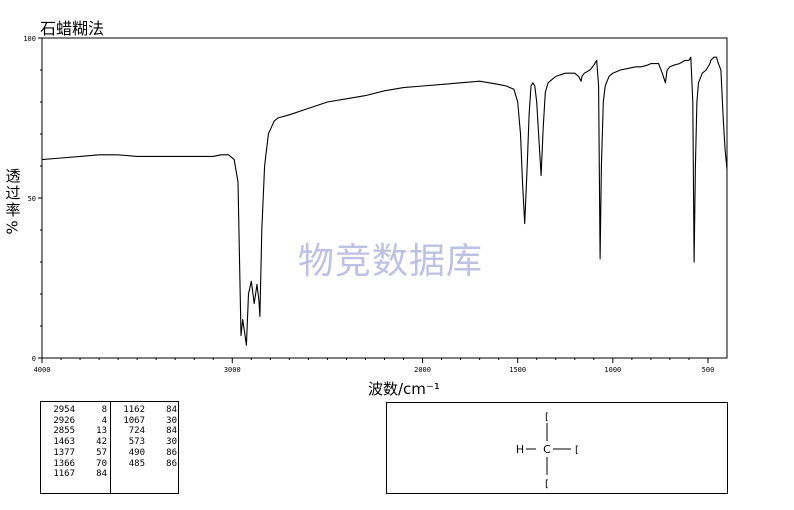 This screenshot has height=510, width=794. Describe the element at coordinates (64, 474) in the screenshot. I see `peak-wavenumber: 1167` at that location.